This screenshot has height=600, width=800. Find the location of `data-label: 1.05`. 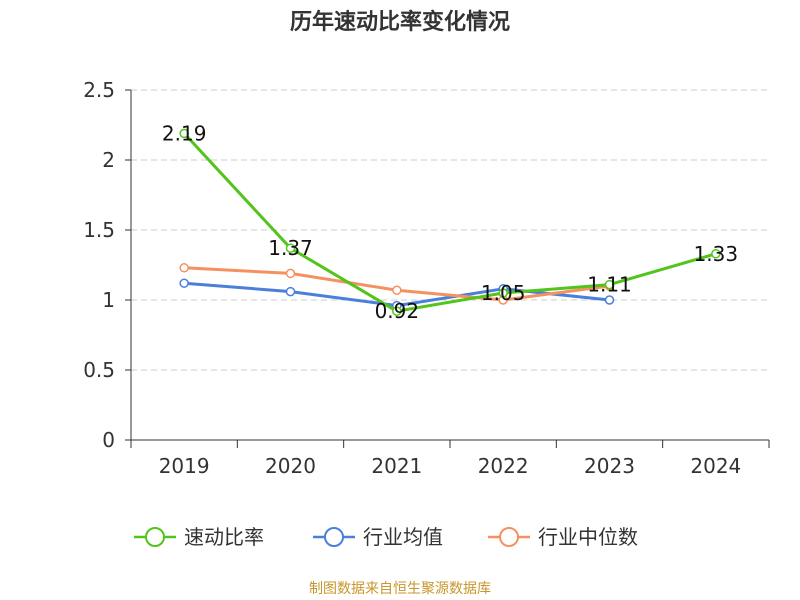

data-label: 1.05 is located at coordinates (503, 293).